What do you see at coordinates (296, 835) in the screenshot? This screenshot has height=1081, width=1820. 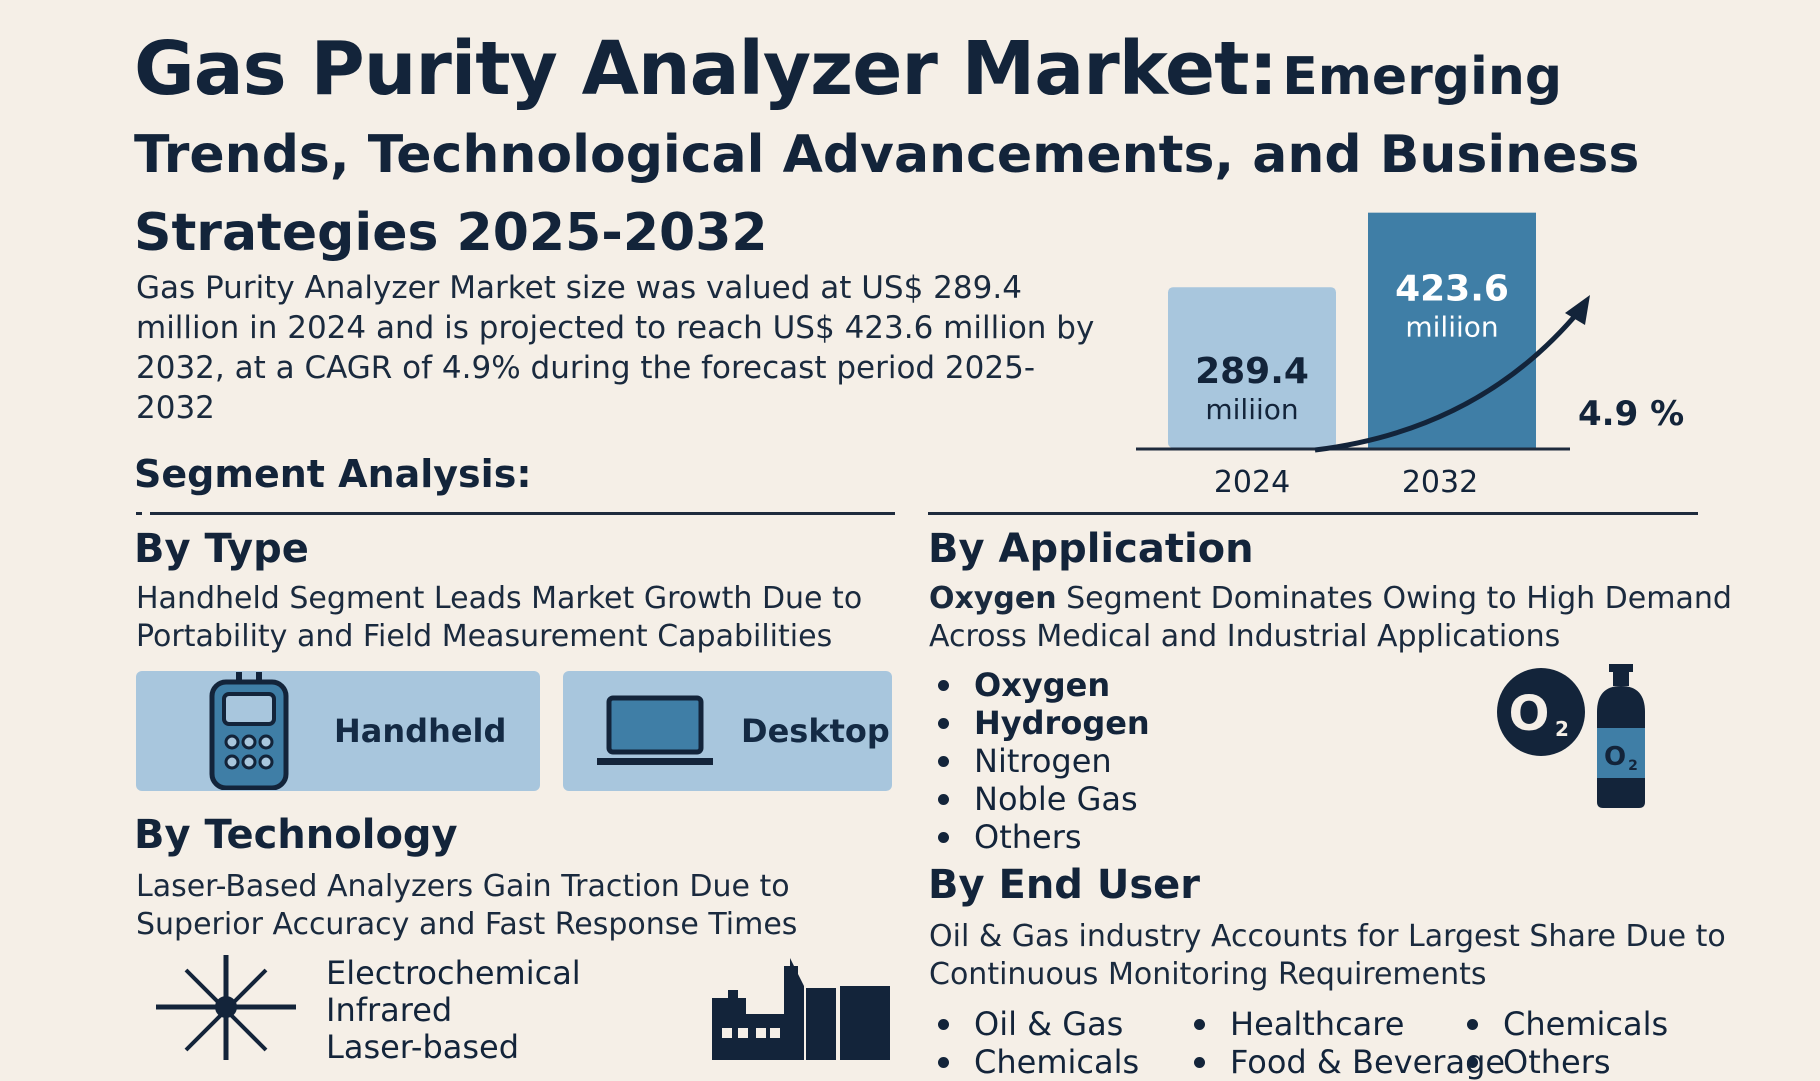 I see `by-technology-heading: By Technology` at bounding box center [296, 835].